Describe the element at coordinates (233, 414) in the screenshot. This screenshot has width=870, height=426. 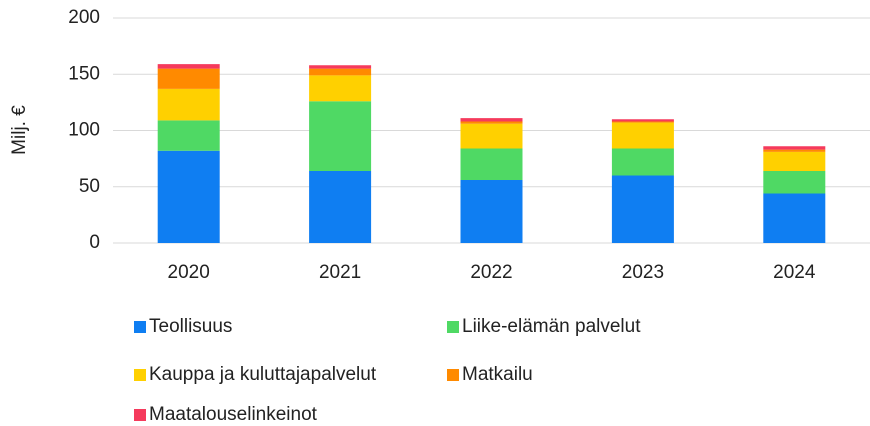
I see `legend-label: Maatalouselinkeinot` at that location.